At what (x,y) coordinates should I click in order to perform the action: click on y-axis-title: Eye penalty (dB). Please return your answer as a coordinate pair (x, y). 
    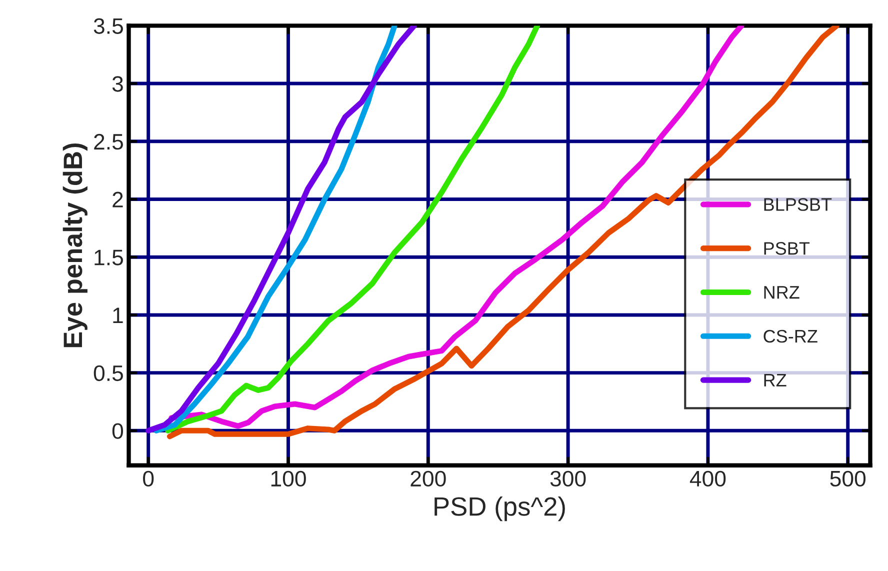
    Looking at the image, I should click on (75, 245).